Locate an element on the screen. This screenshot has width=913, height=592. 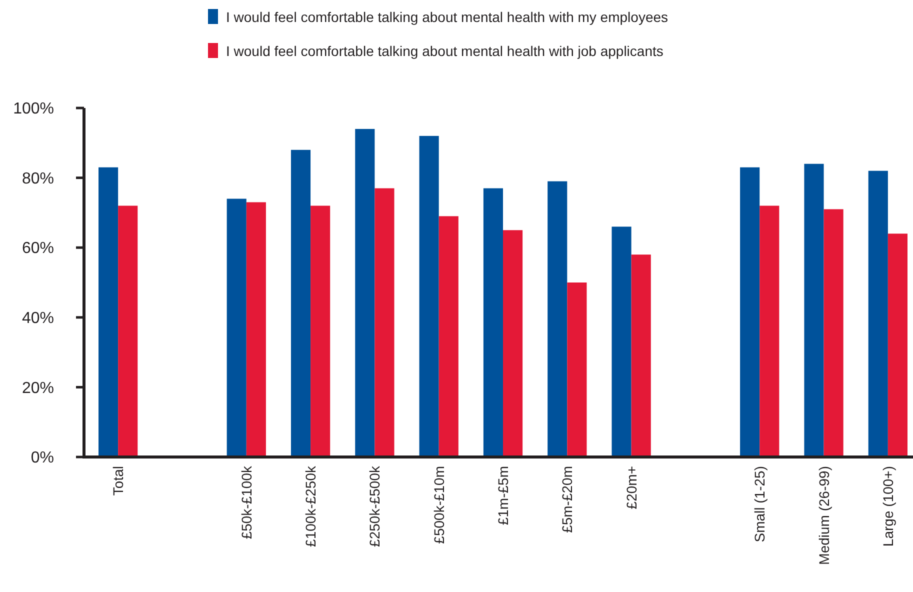
y-tick-label: 0% is located at coordinates (42, 458).